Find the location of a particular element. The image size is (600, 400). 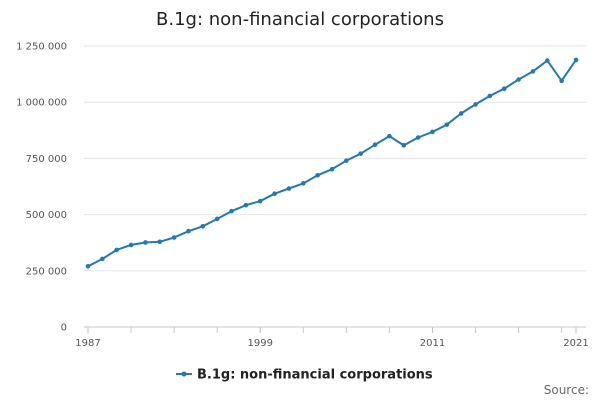

x-tick-label: 1999 is located at coordinates (260, 343).